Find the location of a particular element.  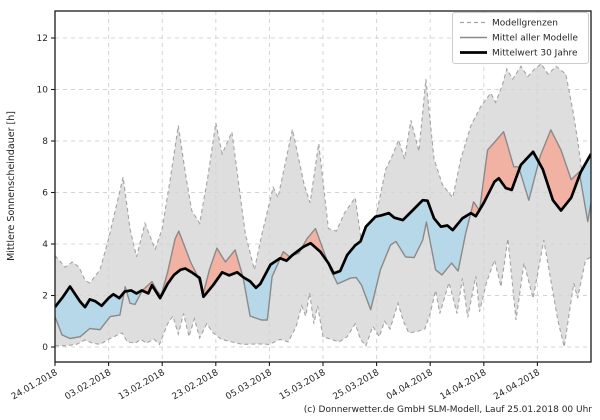

x-tick-label: 24.01.2018 is located at coordinates (35, 385).